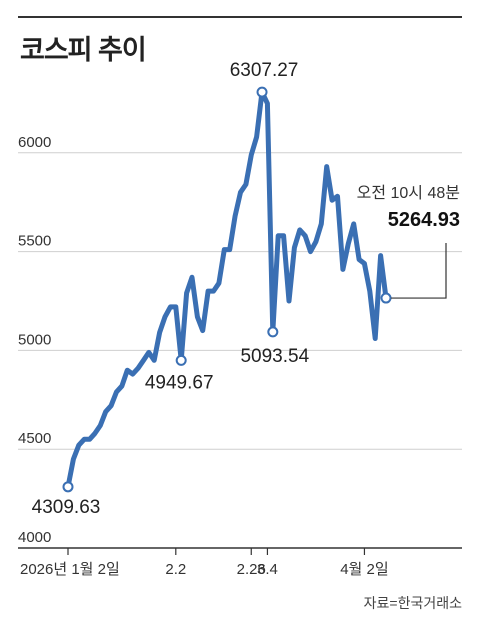  I want to click on annotation-time-label: 오전 10시 48분, so click(408, 193).